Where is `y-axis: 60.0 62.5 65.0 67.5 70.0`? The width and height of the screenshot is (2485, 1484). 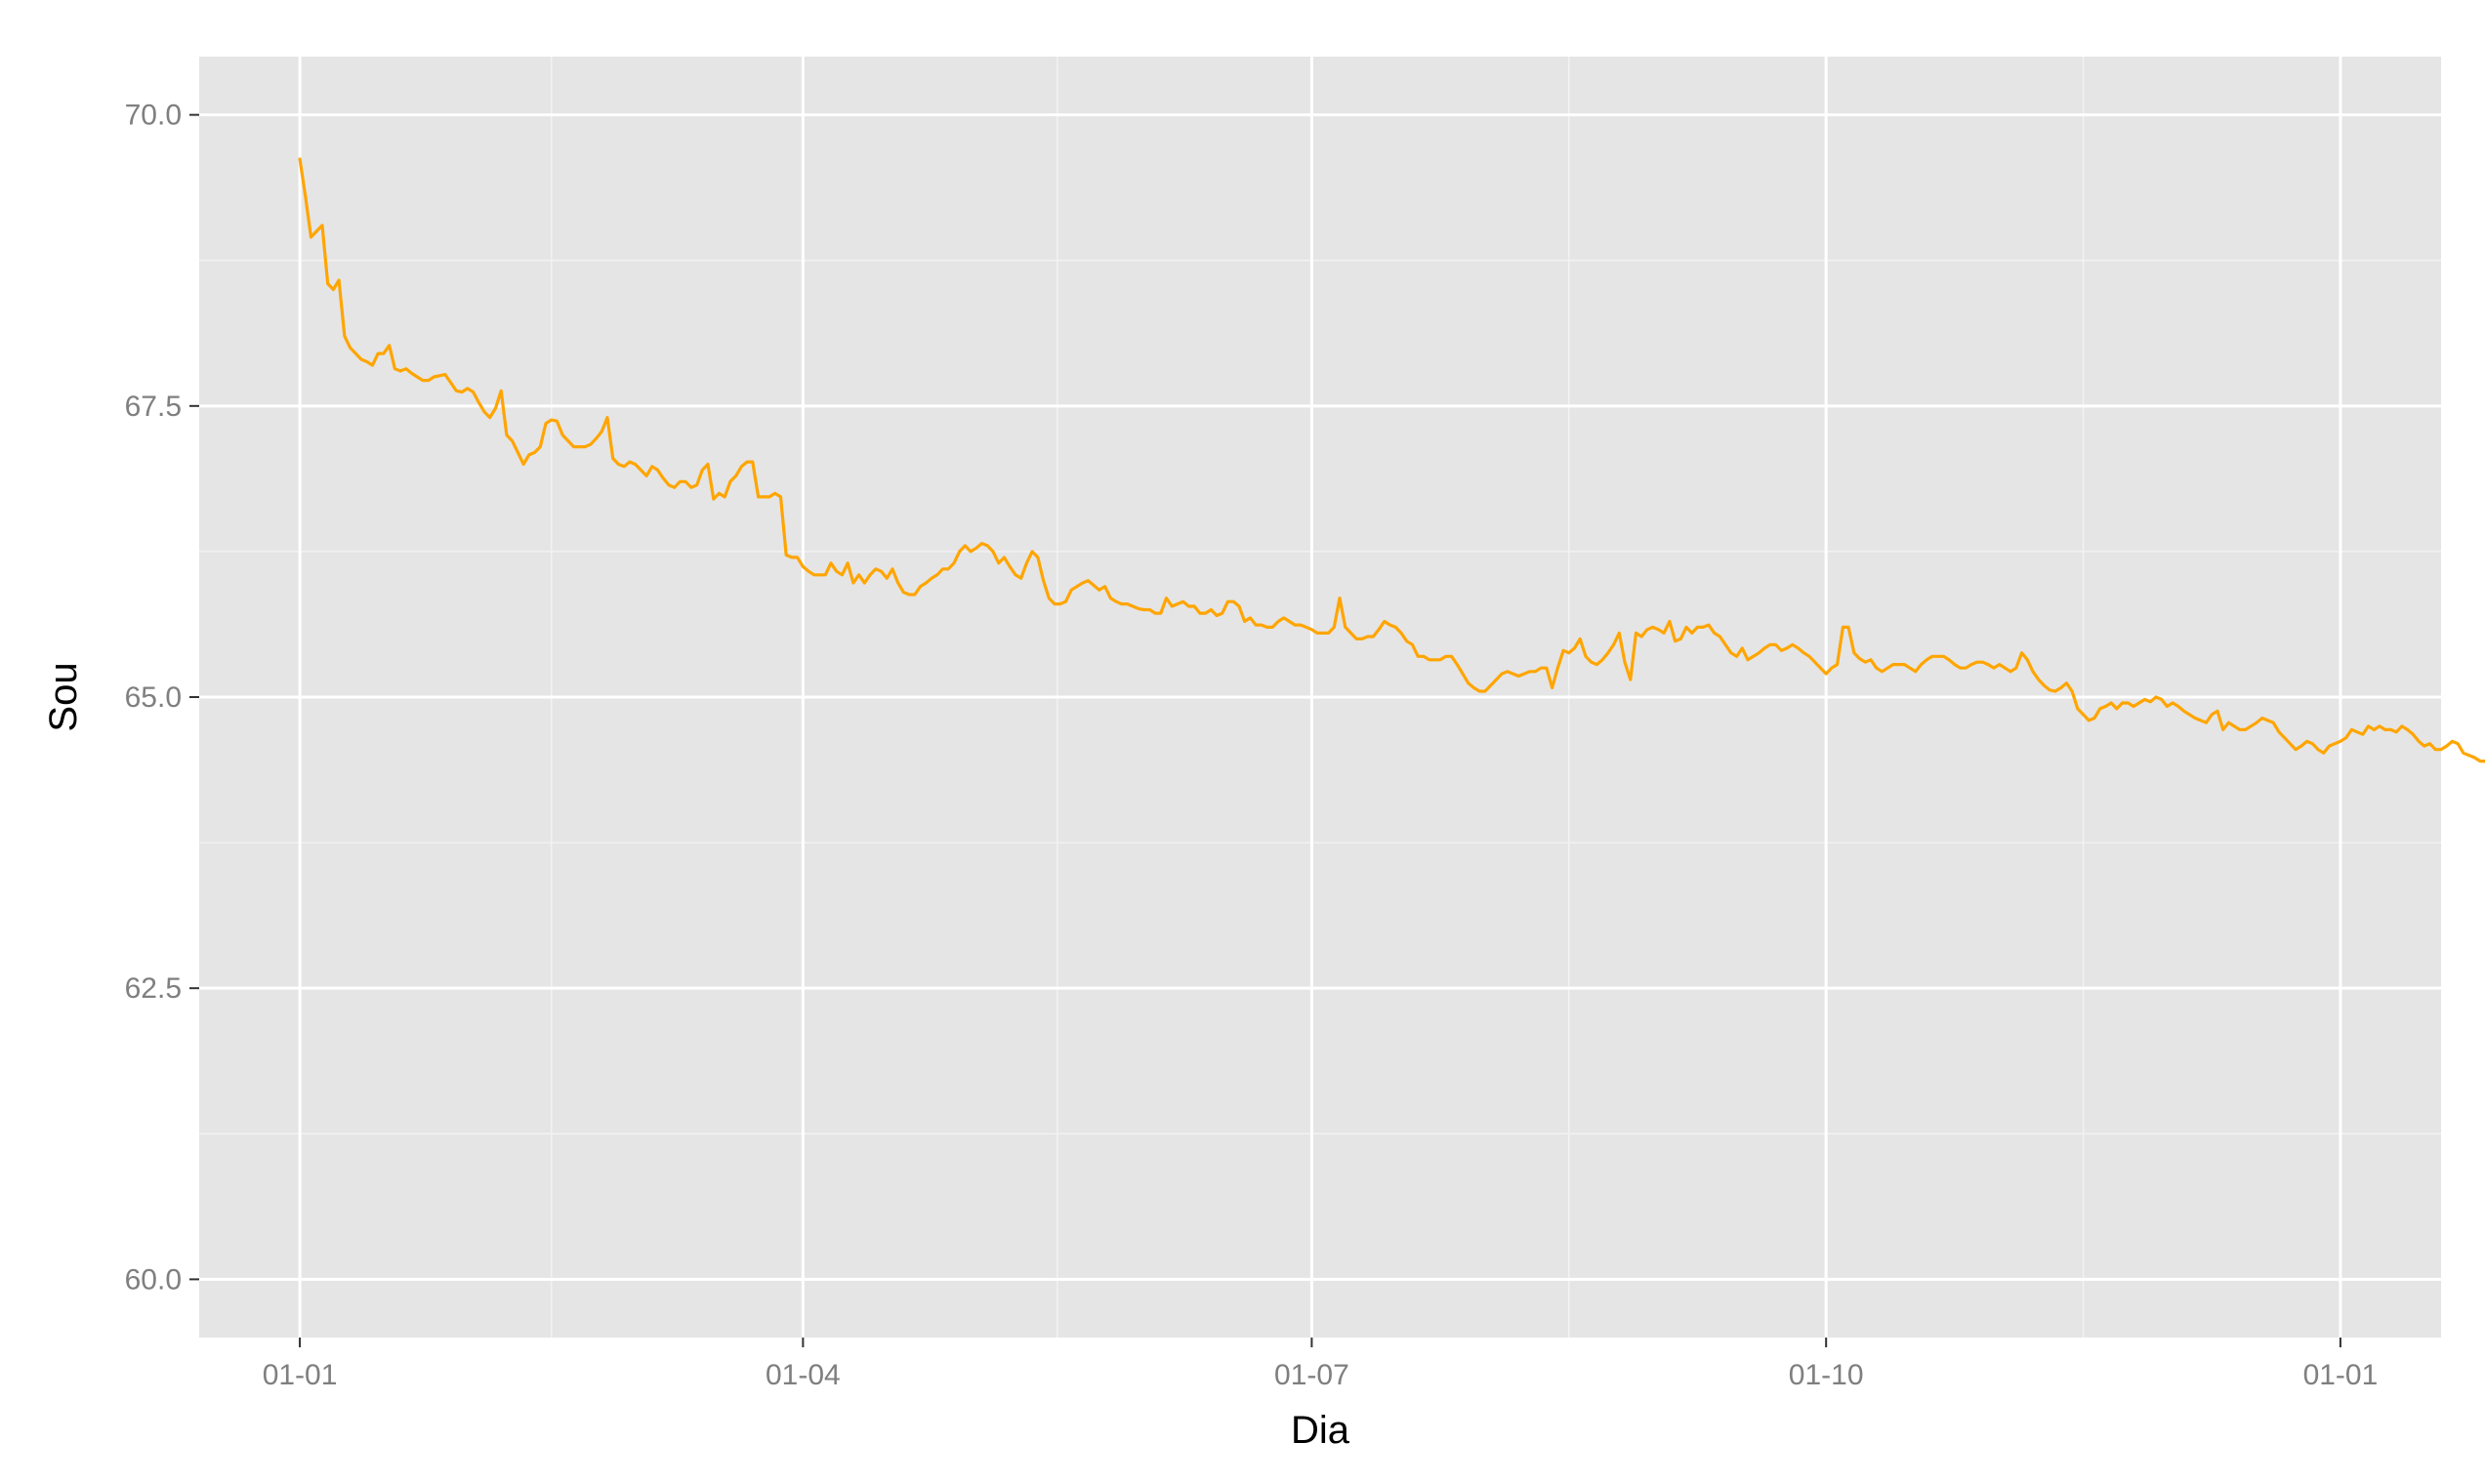
y-axis: 60.0 62.5 65.0 67.5 70.0 is located at coordinates (162, 698).